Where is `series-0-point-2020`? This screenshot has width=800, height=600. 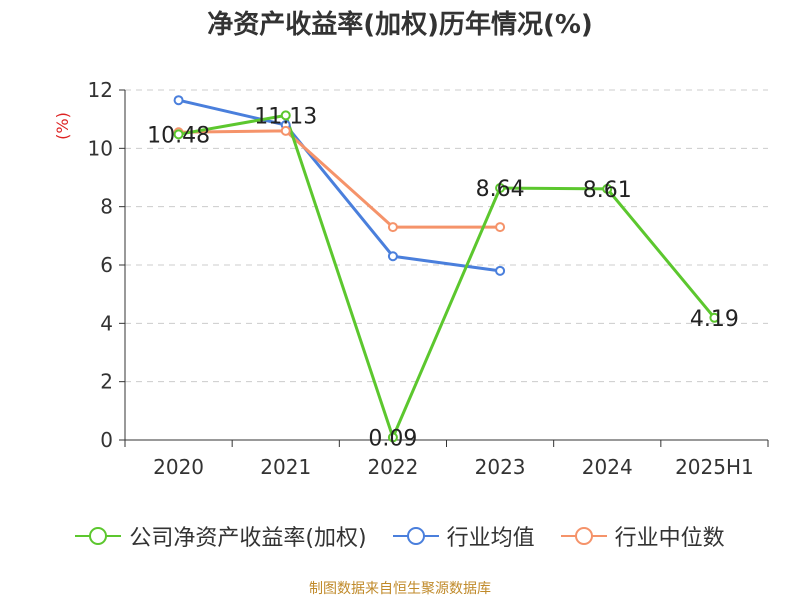 series-0-point-2020 is located at coordinates (178, 134).